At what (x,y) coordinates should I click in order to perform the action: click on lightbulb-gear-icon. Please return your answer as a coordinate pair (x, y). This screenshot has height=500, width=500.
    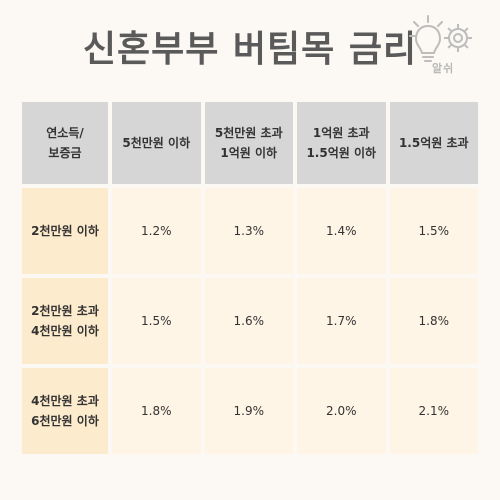
    Looking at the image, I should click on (440, 38).